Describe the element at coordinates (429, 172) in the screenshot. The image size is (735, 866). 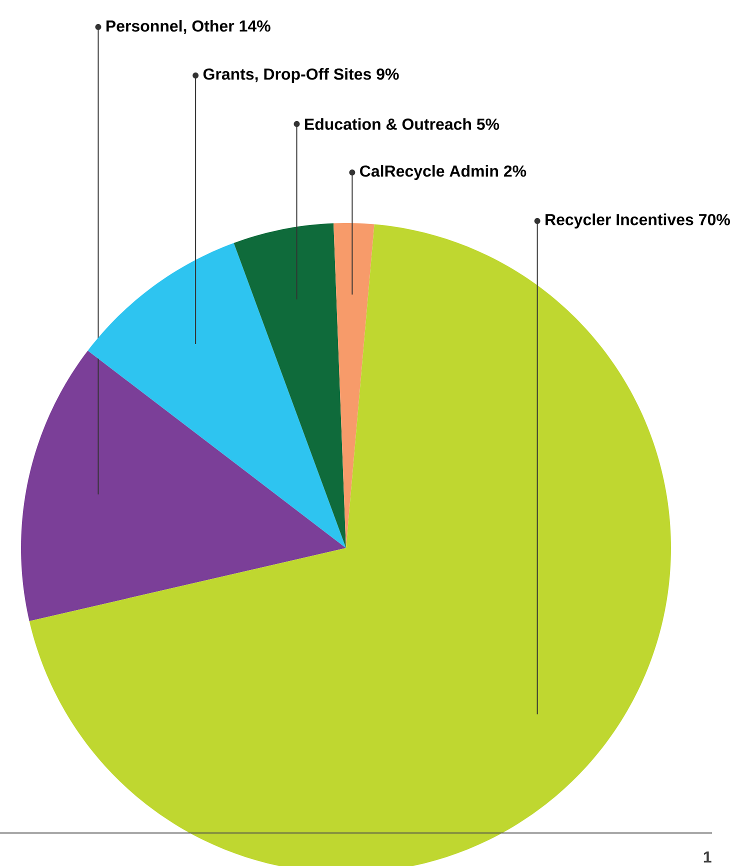
I see `slice-label: CalRecycle Admin` at that location.